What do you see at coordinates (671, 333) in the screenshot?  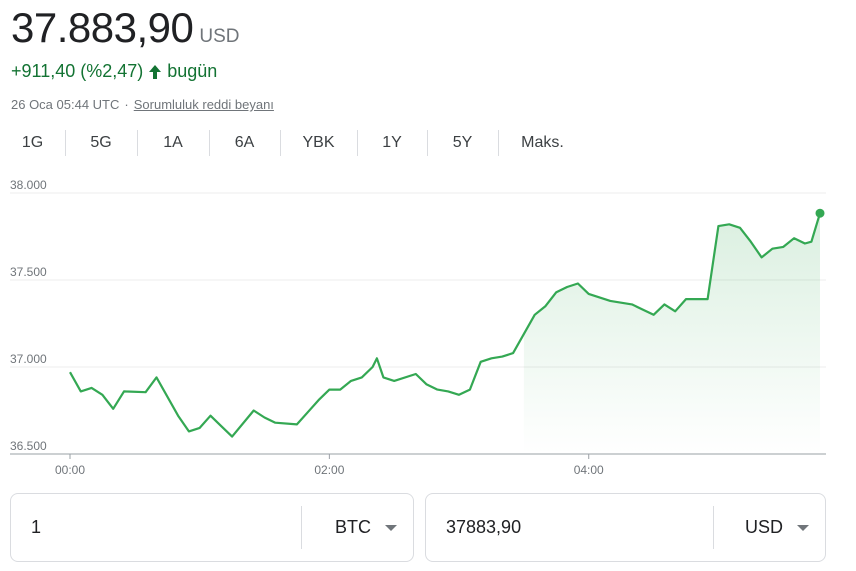 I see `price-area` at bounding box center [671, 333].